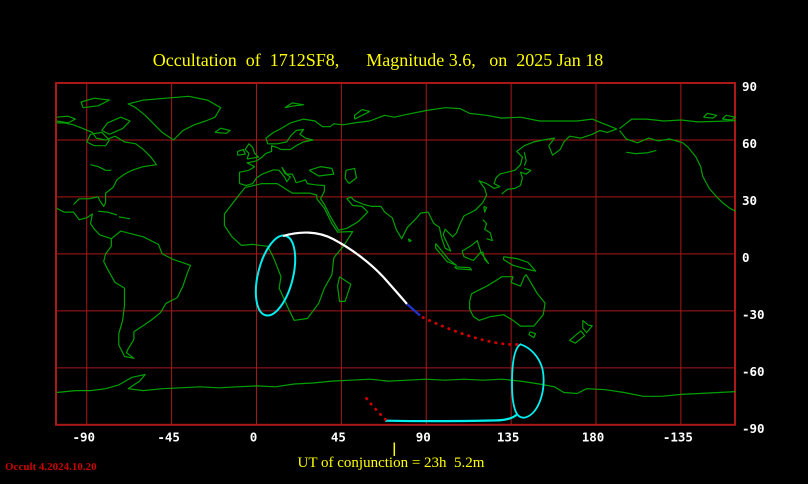  What do you see at coordinates (678, 436) in the screenshot?
I see `lon-tick-label: -135` at bounding box center [678, 436].